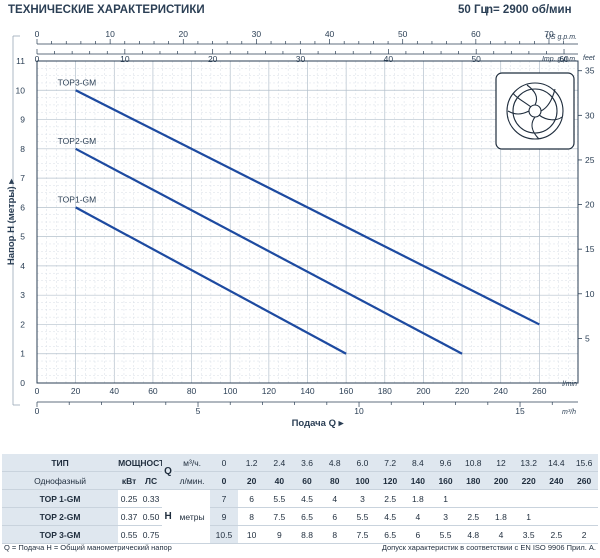 The image size is (600, 558). Describe the element at coordinates (22, 207) in the screenshot. I see `y-tick-label: 6` at that location.